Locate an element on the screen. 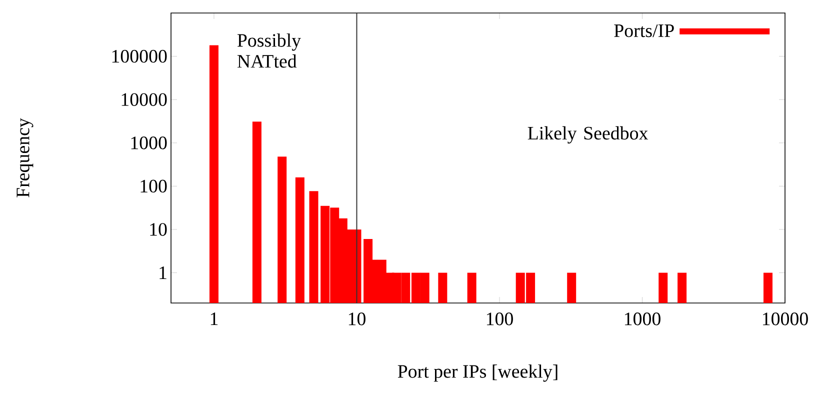 This screenshot has width=835, height=414. annotation: Likely Seedbox is located at coordinates (588, 135).